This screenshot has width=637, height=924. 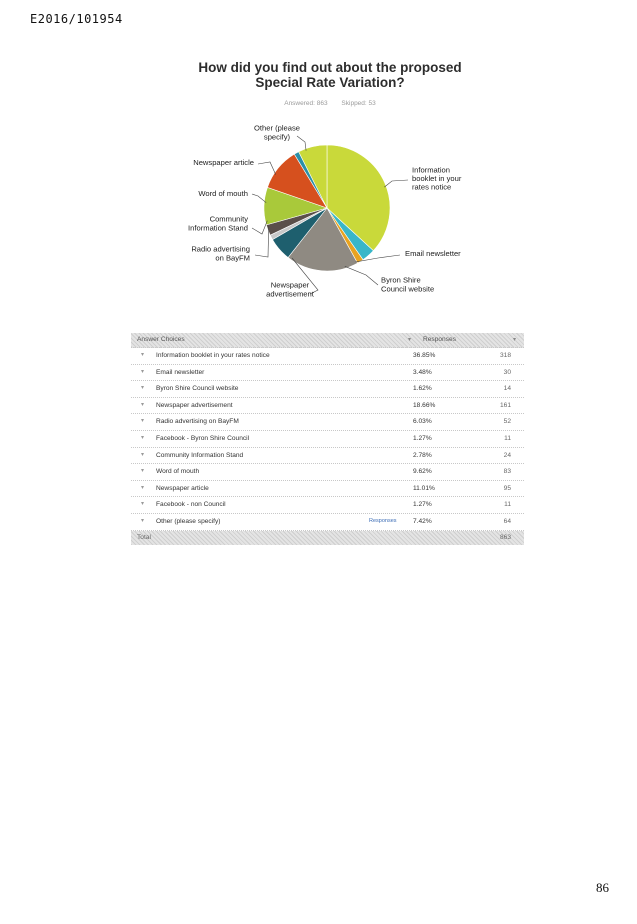 I want to click on table-row: ▾ Other (please specify) Responses 7.42% 64, so click(x=327, y=522).